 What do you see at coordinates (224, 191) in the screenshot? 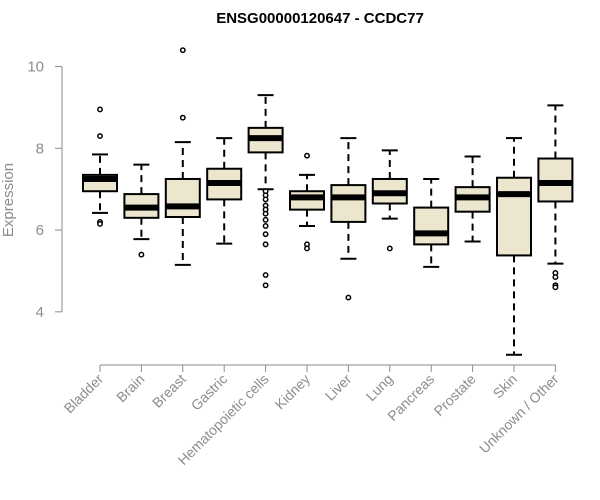
I see `box-gastric` at bounding box center [224, 191].